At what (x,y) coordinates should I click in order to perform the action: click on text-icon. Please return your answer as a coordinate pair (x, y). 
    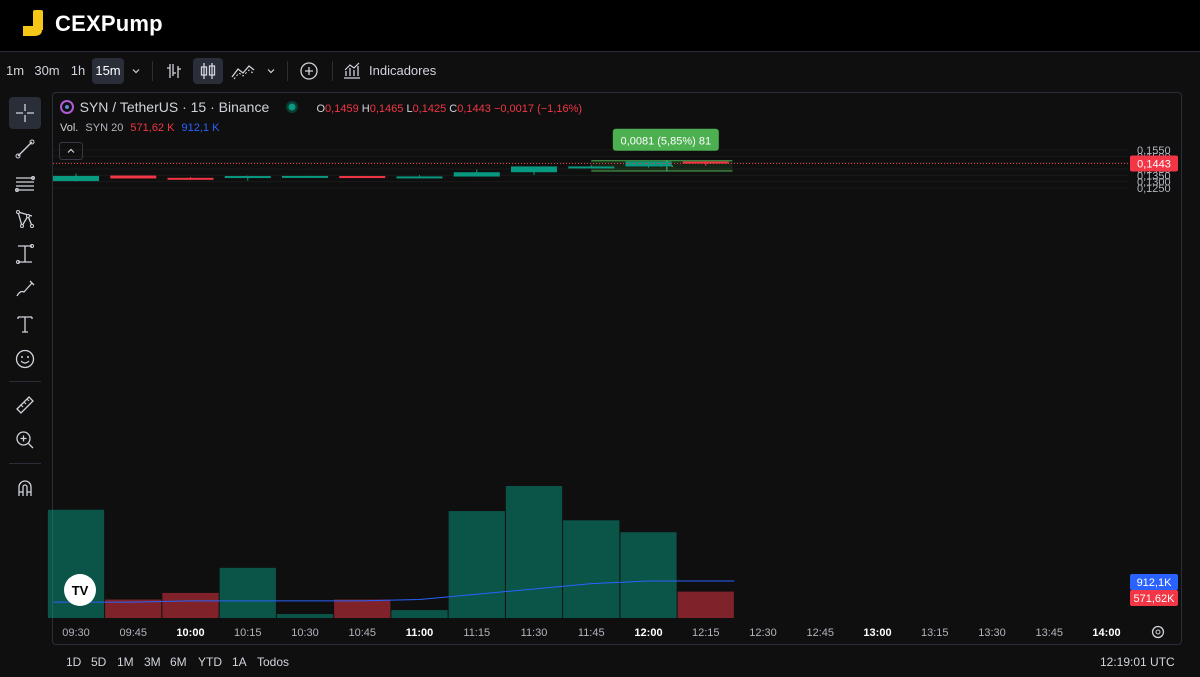
    Looking at the image, I should click on (25, 324).